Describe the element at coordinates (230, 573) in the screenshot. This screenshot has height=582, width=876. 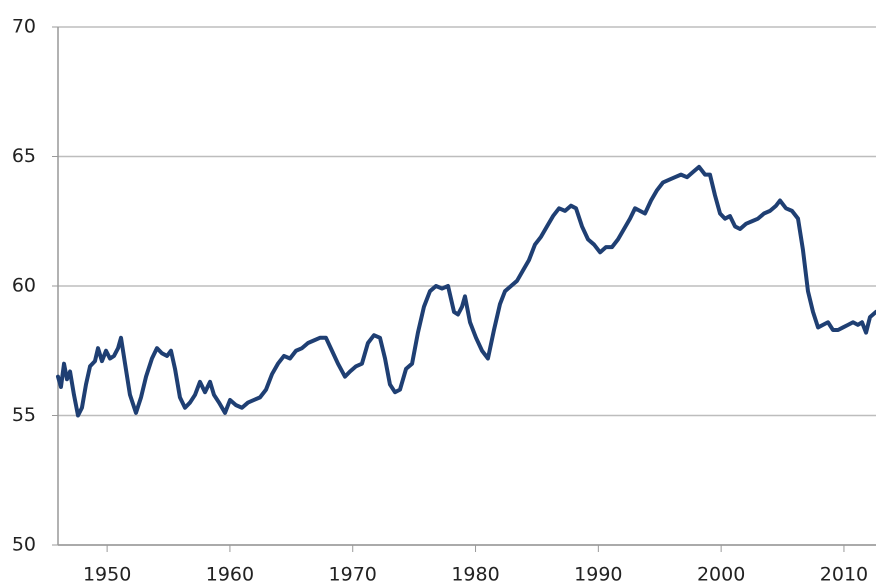
I see `x-tick-label: 1960` at that location.